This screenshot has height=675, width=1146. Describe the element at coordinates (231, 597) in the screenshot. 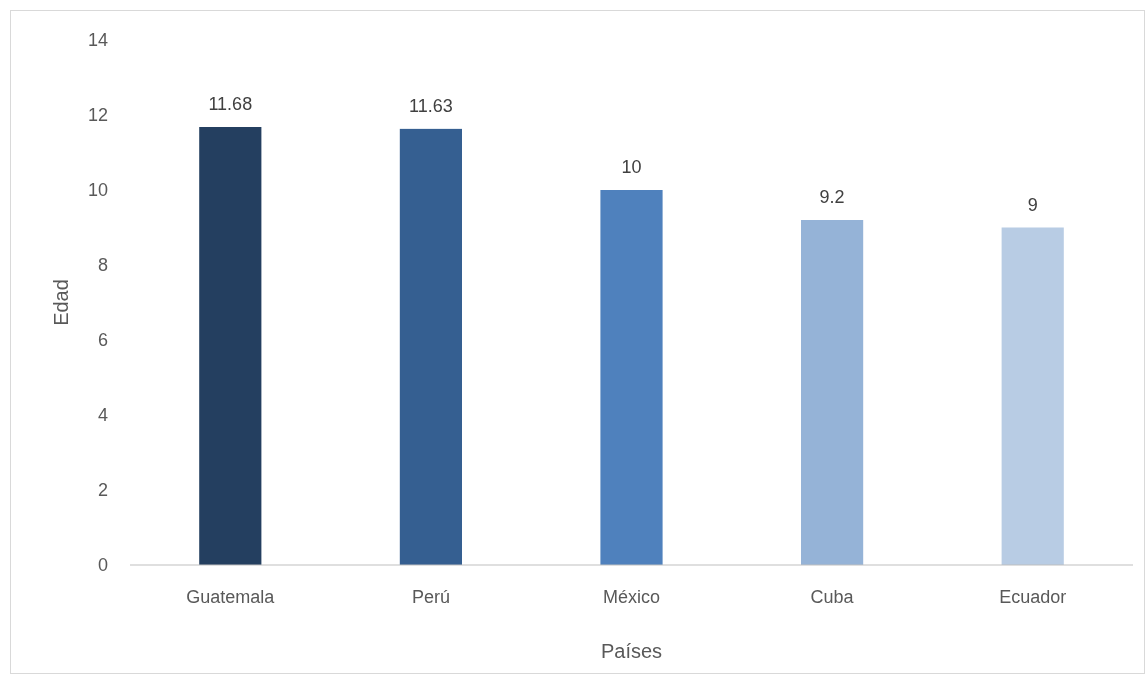

I see `x-tick-label: Guatemala` at that location.